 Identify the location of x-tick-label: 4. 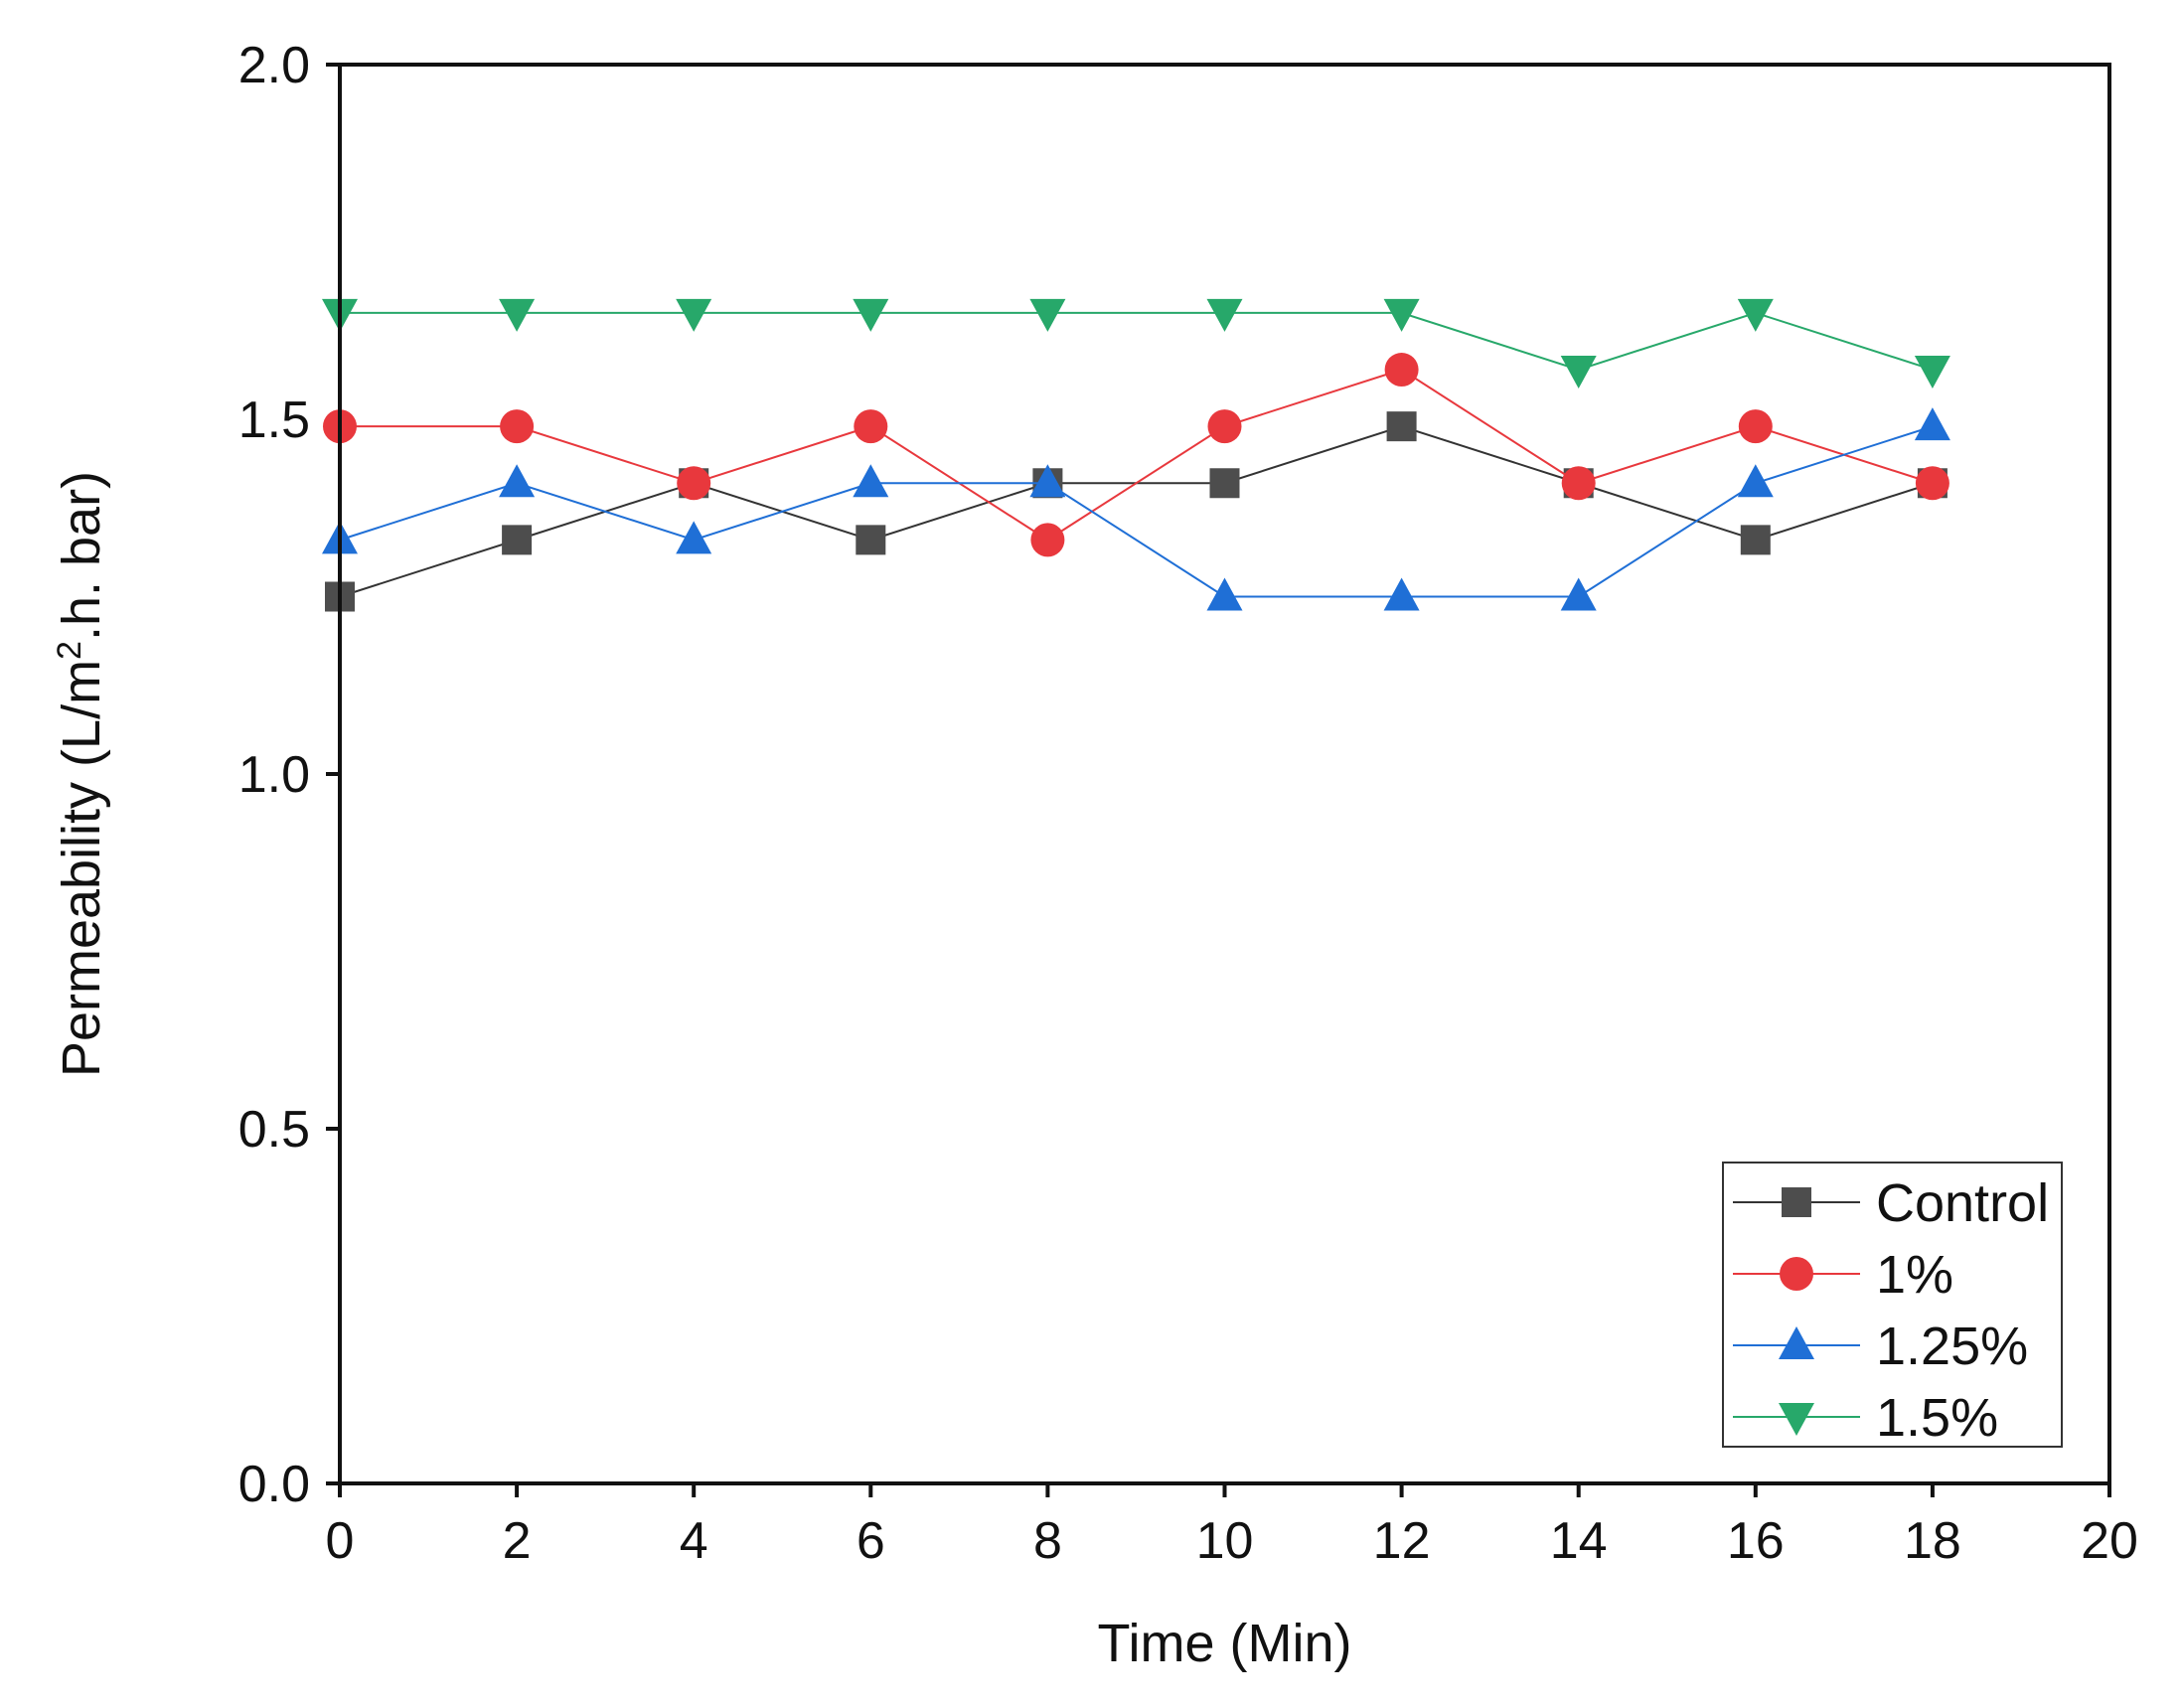
(694, 1541).